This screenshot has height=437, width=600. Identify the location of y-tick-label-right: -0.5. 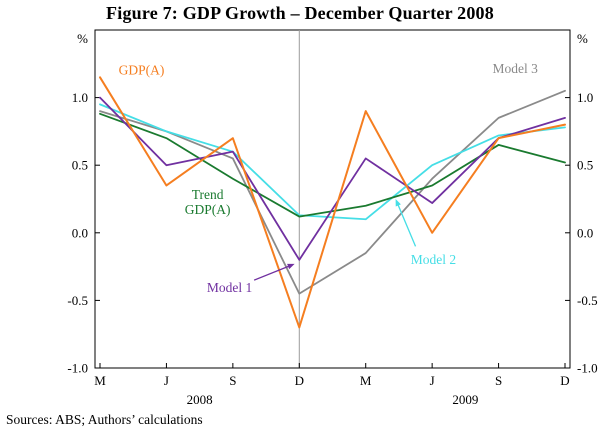
(587, 300).